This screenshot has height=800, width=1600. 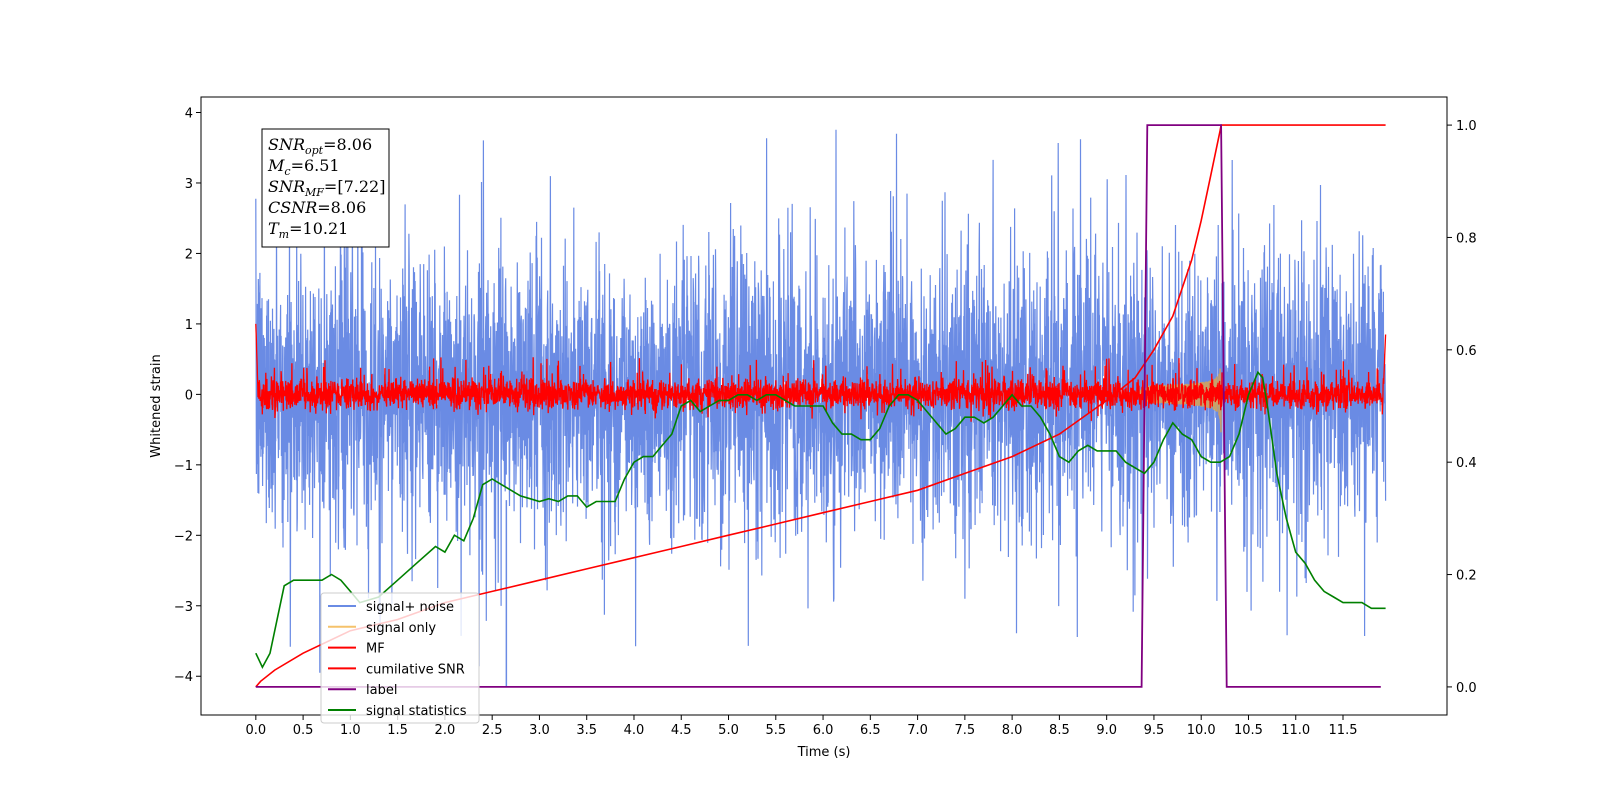 What do you see at coordinates (303, 730) in the screenshot?
I see `x-tick-label: 0.5` at bounding box center [303, 730].